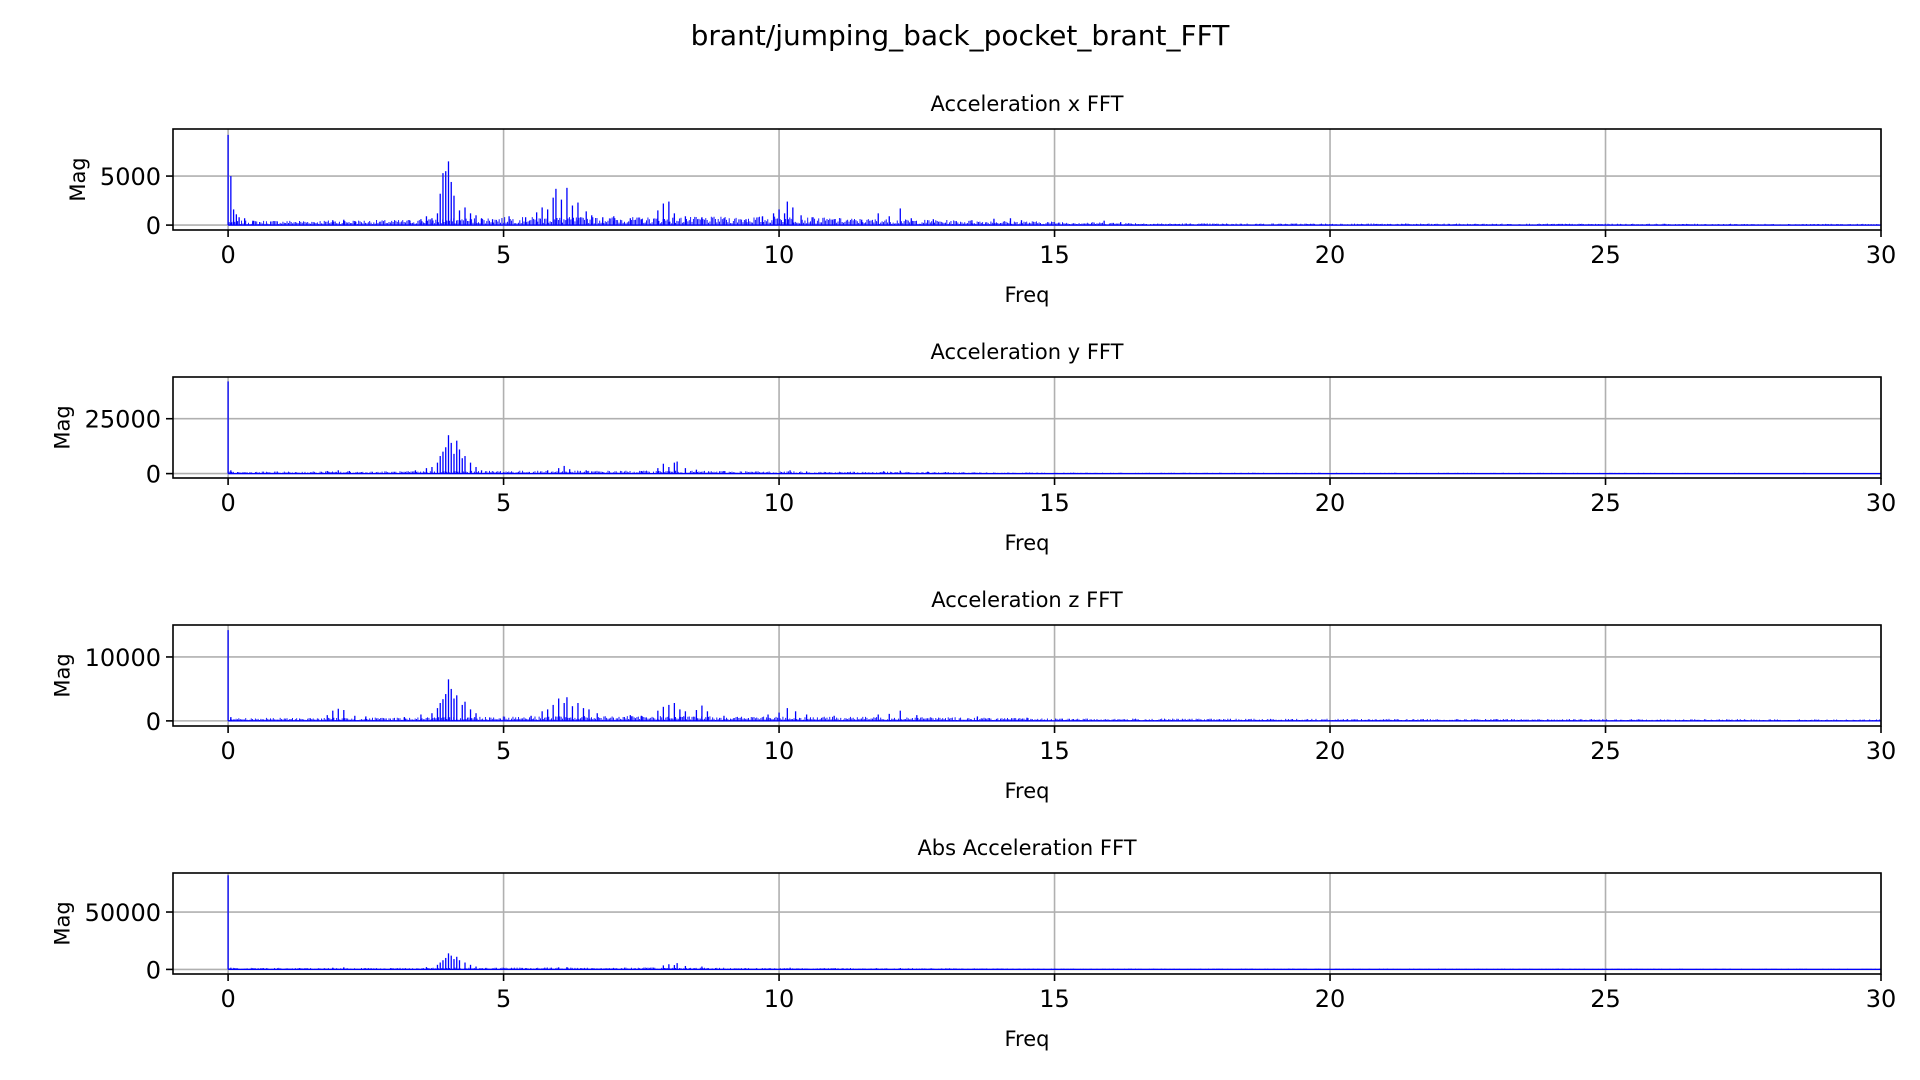  Describe the element at coordinates (1026, 848) in the screenshot. I see `subplot-title: Abs Acceleration FFT` at that location.